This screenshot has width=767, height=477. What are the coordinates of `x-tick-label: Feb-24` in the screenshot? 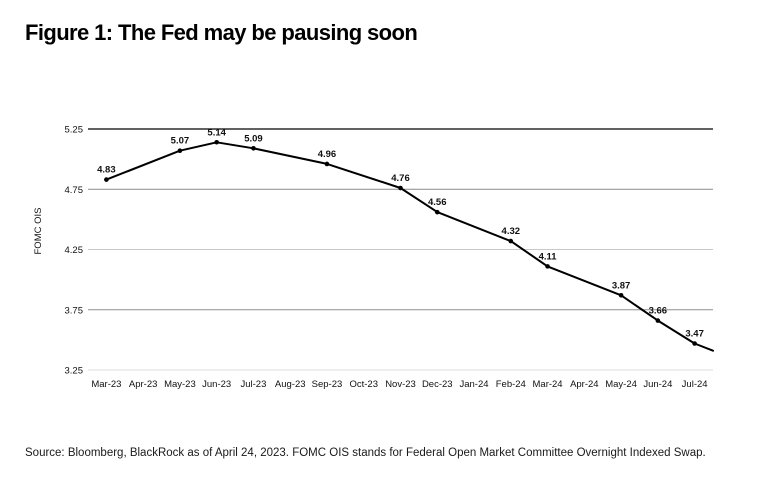 It's located at (511, 384).